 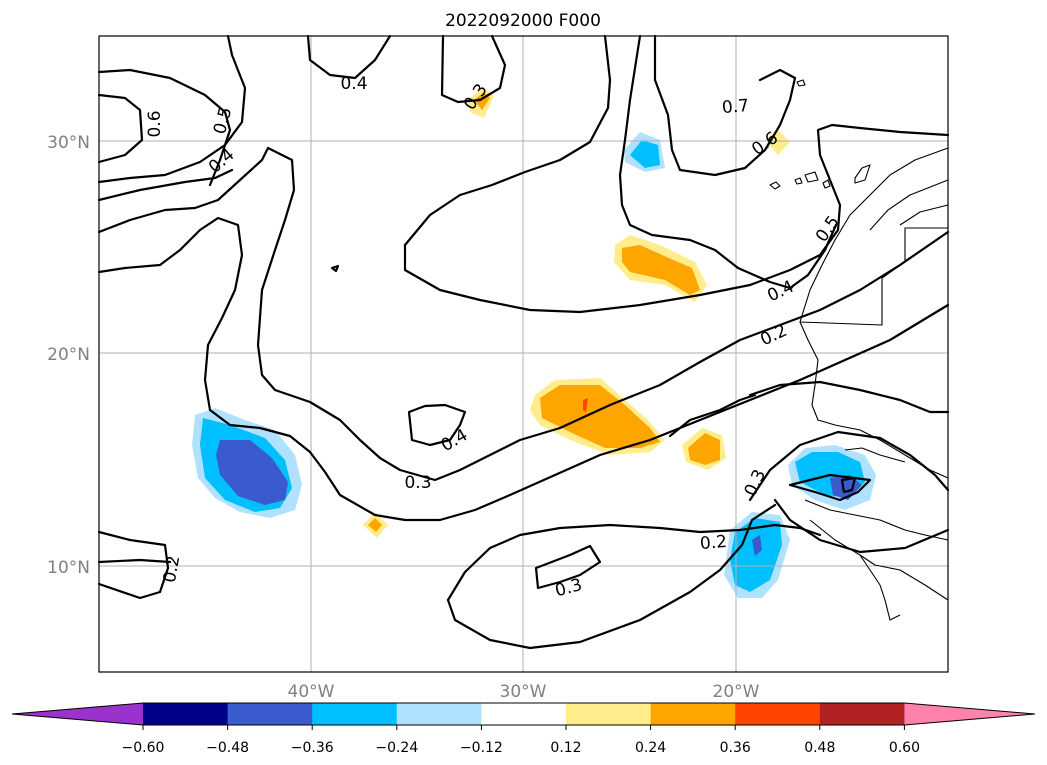 What do you see at coordinates (77, 714) in the screenshot?
I see `colorbar-extend-min` at bounding box center [77, 714].